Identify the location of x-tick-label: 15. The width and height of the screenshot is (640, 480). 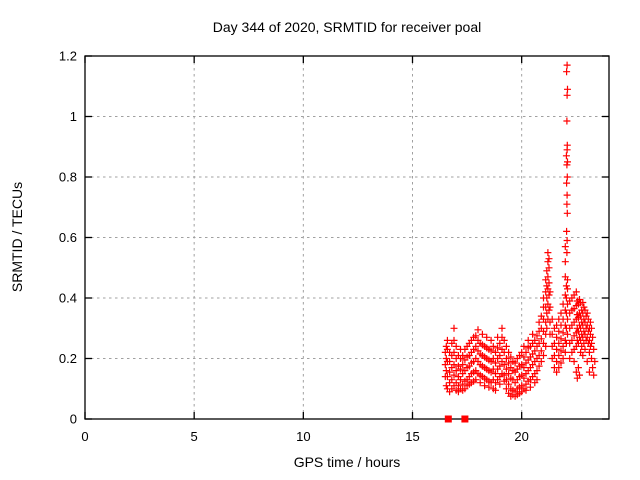
(412, 436).